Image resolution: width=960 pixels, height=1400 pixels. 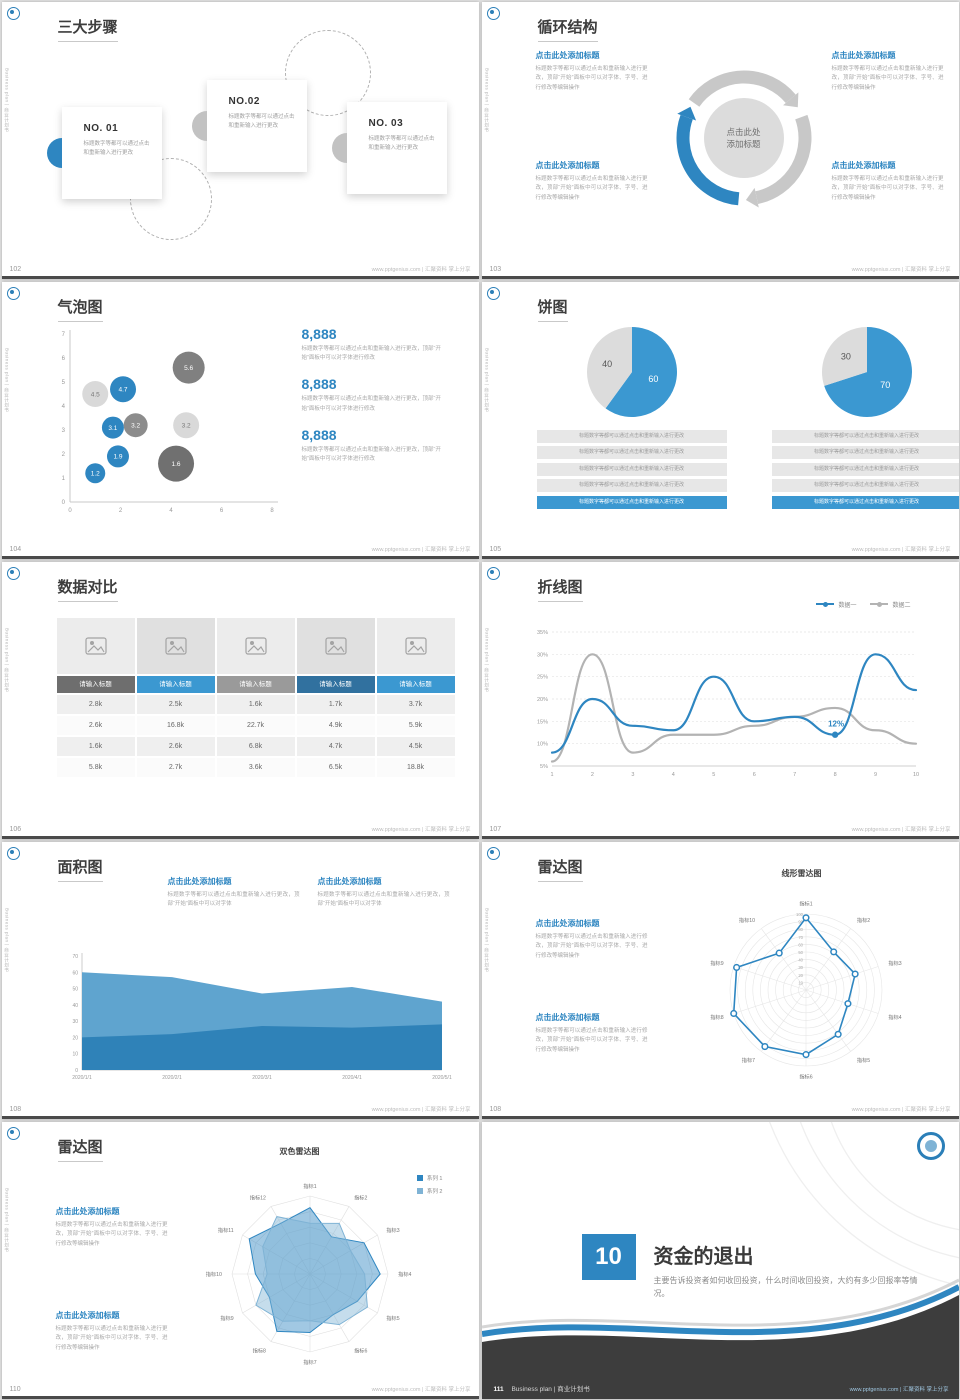 What do you see at coordinates (442, 1078) in the screenshot?
I see `chart-label: 2020/5/1` at bounding box center [442, 1078].